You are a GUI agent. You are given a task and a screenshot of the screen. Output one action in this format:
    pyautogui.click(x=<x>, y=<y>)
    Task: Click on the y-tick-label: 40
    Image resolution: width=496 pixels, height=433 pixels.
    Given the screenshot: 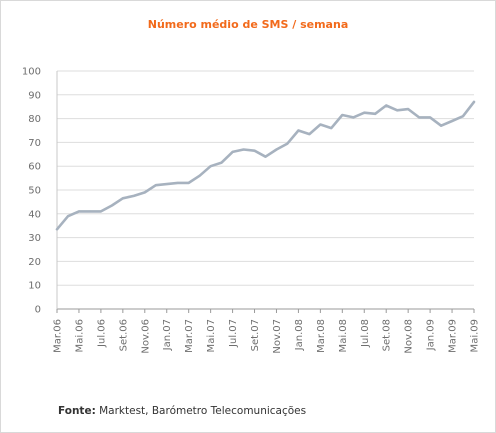 What is the action you would take?
    pyautogui.click(x=34, y=214)
    